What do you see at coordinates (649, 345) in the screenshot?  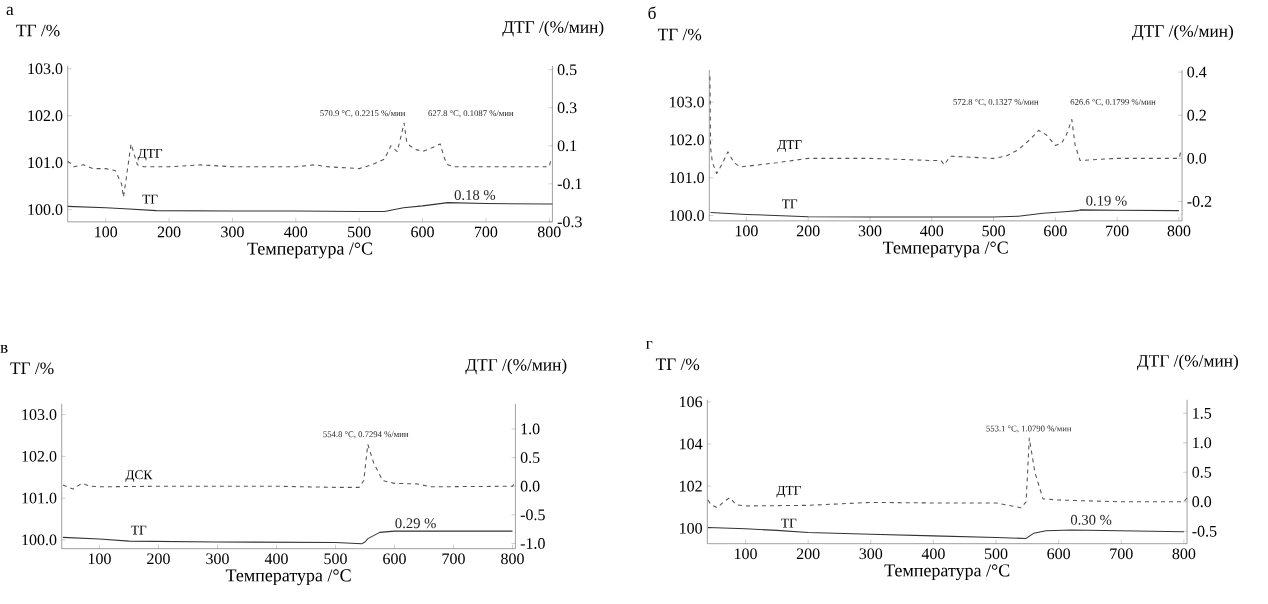 I see `chart-title: г` at bounding box center [649, 345].